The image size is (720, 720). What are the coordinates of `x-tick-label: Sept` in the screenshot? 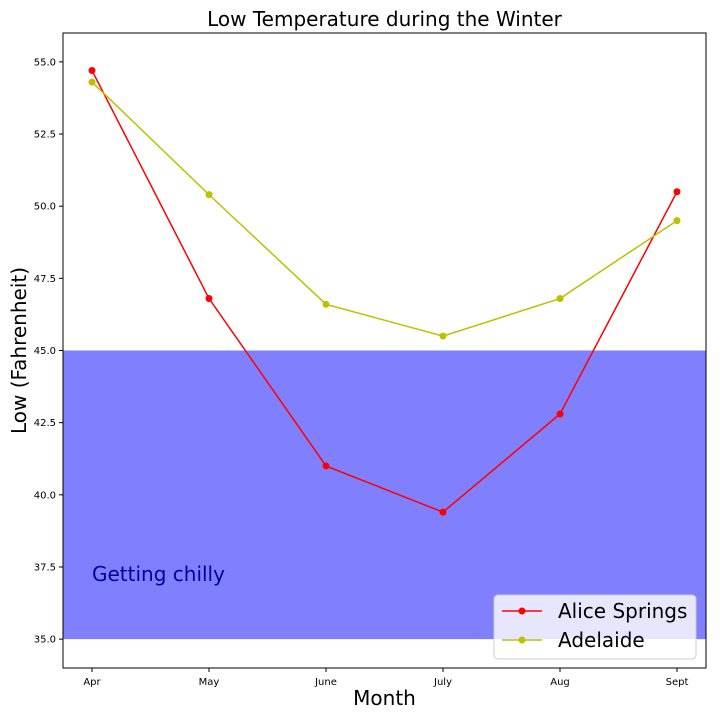 It's located at (677, 682).